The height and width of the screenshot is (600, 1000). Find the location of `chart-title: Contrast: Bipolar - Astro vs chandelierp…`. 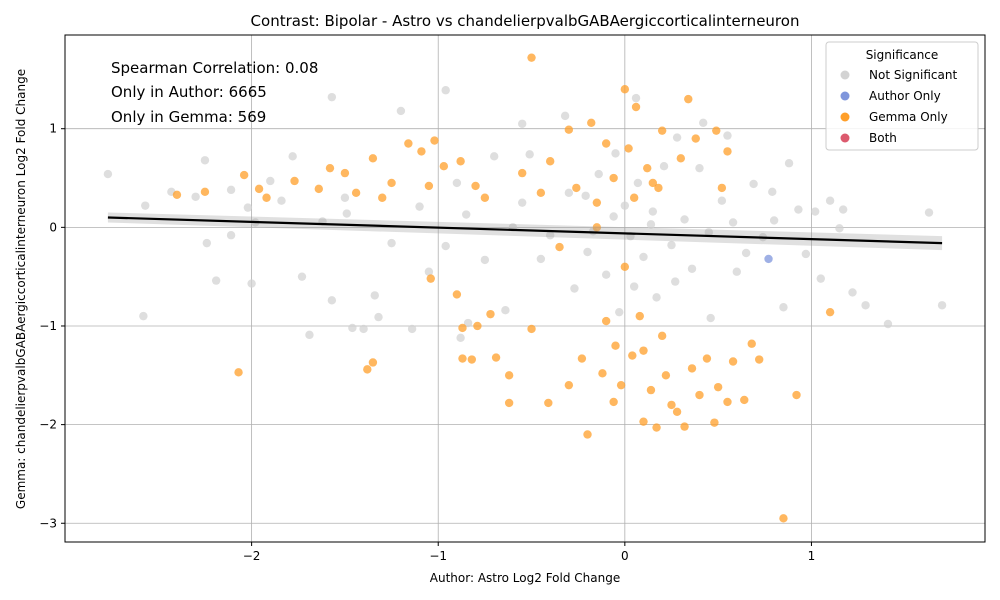

chart-title: Contrast: Bipolar - Astro vs chandelierp… is located at coordinates (525, 21).